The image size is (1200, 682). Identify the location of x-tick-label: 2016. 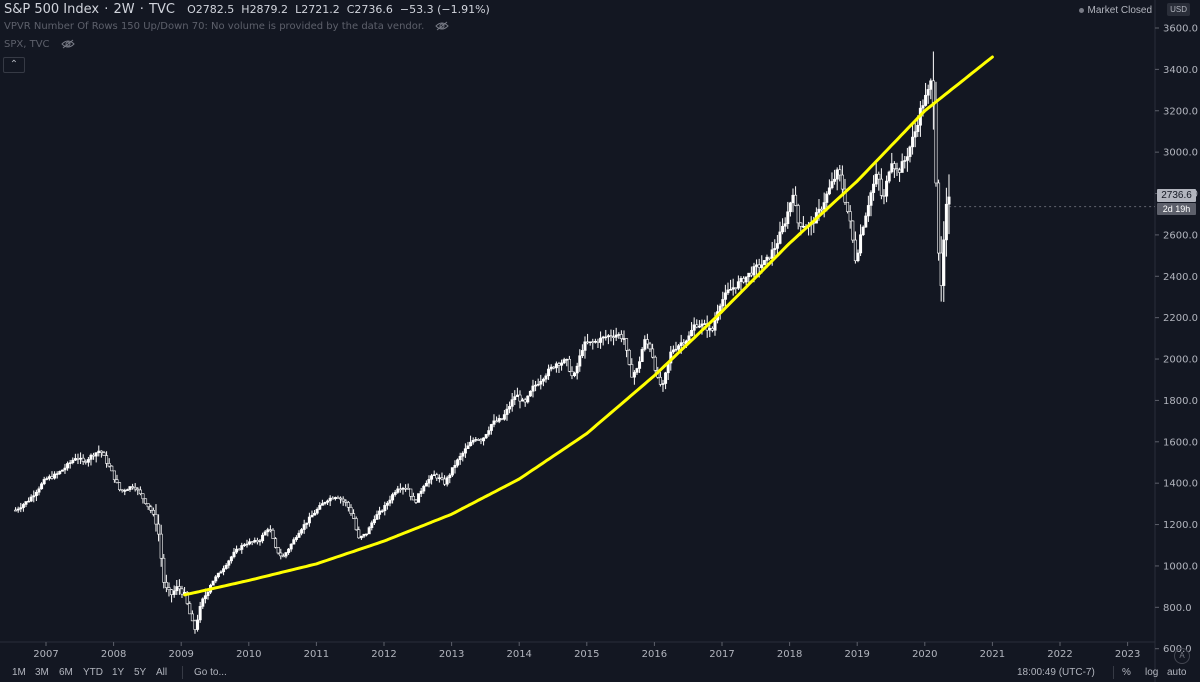
(654, 654).